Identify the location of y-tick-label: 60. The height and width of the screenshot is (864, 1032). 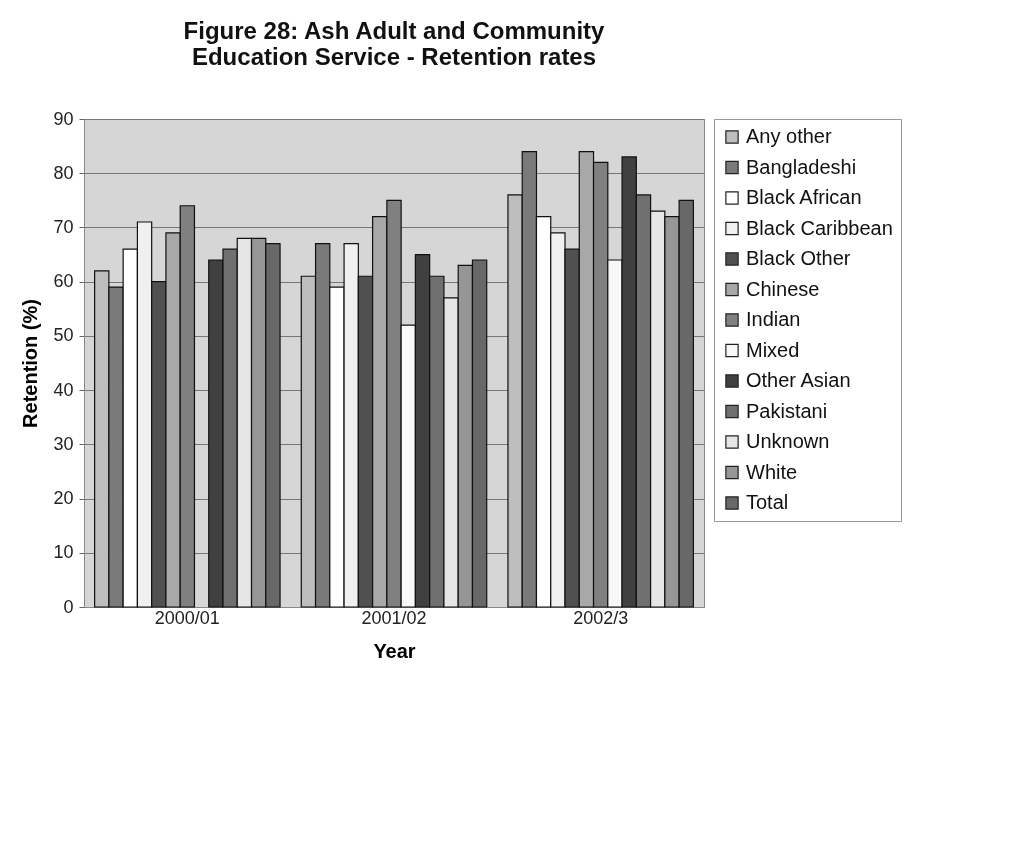
(63, 281).